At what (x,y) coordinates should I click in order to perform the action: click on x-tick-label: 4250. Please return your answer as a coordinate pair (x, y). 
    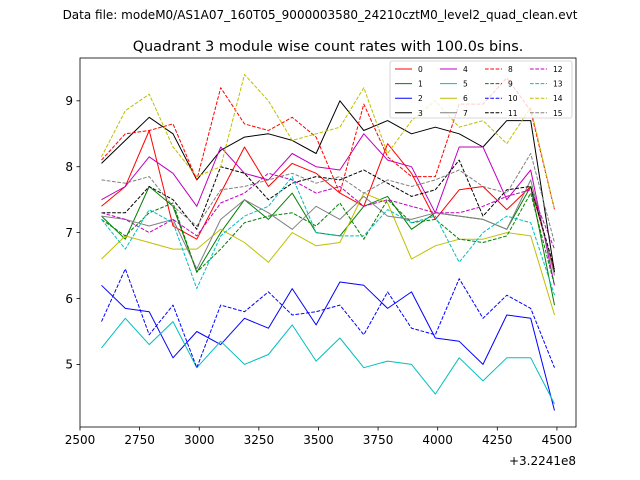
    Looking at the image, I should click on (497, 440).